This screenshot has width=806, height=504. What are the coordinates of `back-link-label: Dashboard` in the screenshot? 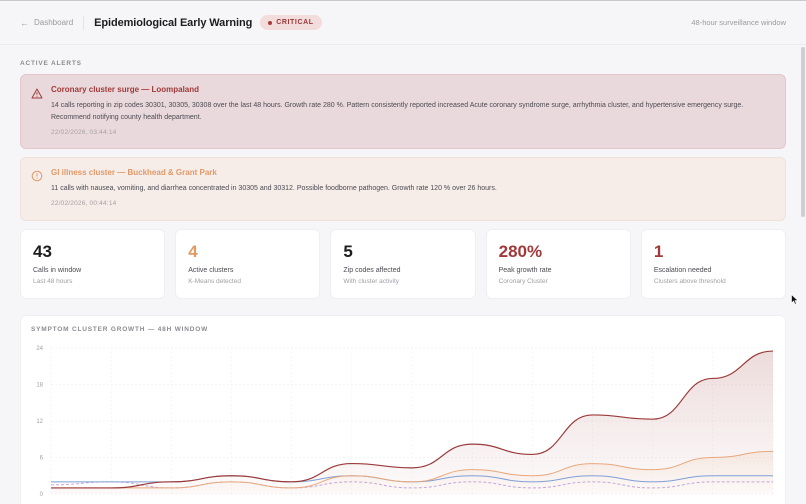 It's located at (54, 22).